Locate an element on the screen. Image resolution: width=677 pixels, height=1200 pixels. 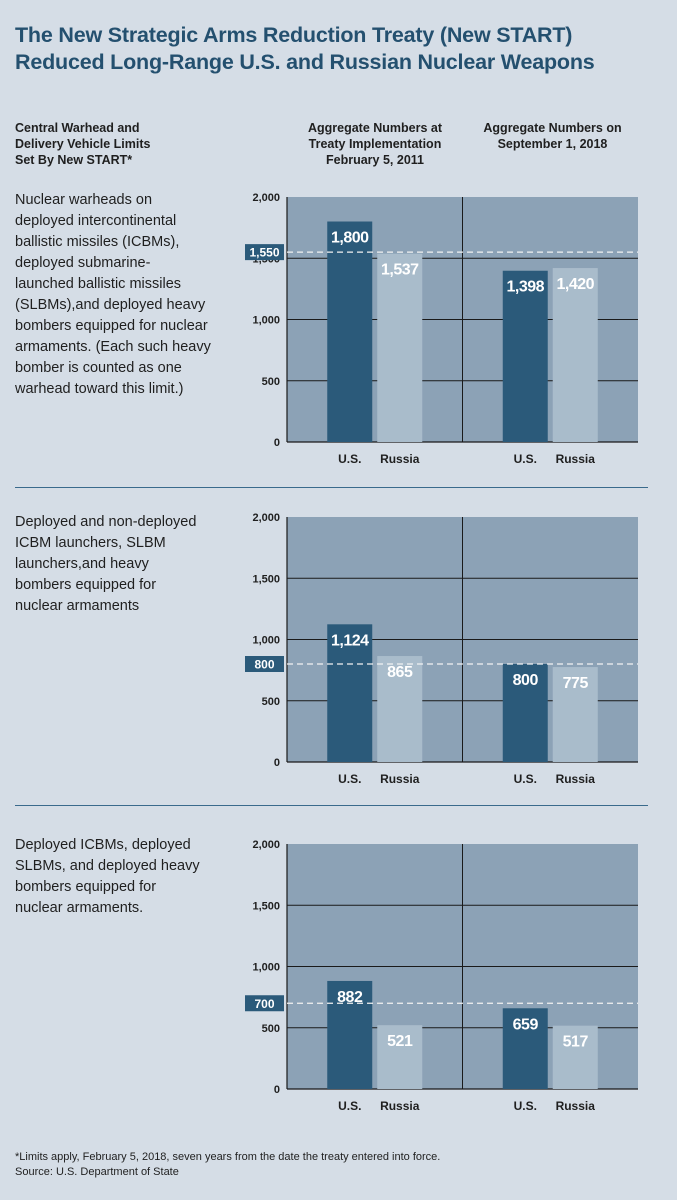
limit-label: 700 is located at coordinates (264, 1004).